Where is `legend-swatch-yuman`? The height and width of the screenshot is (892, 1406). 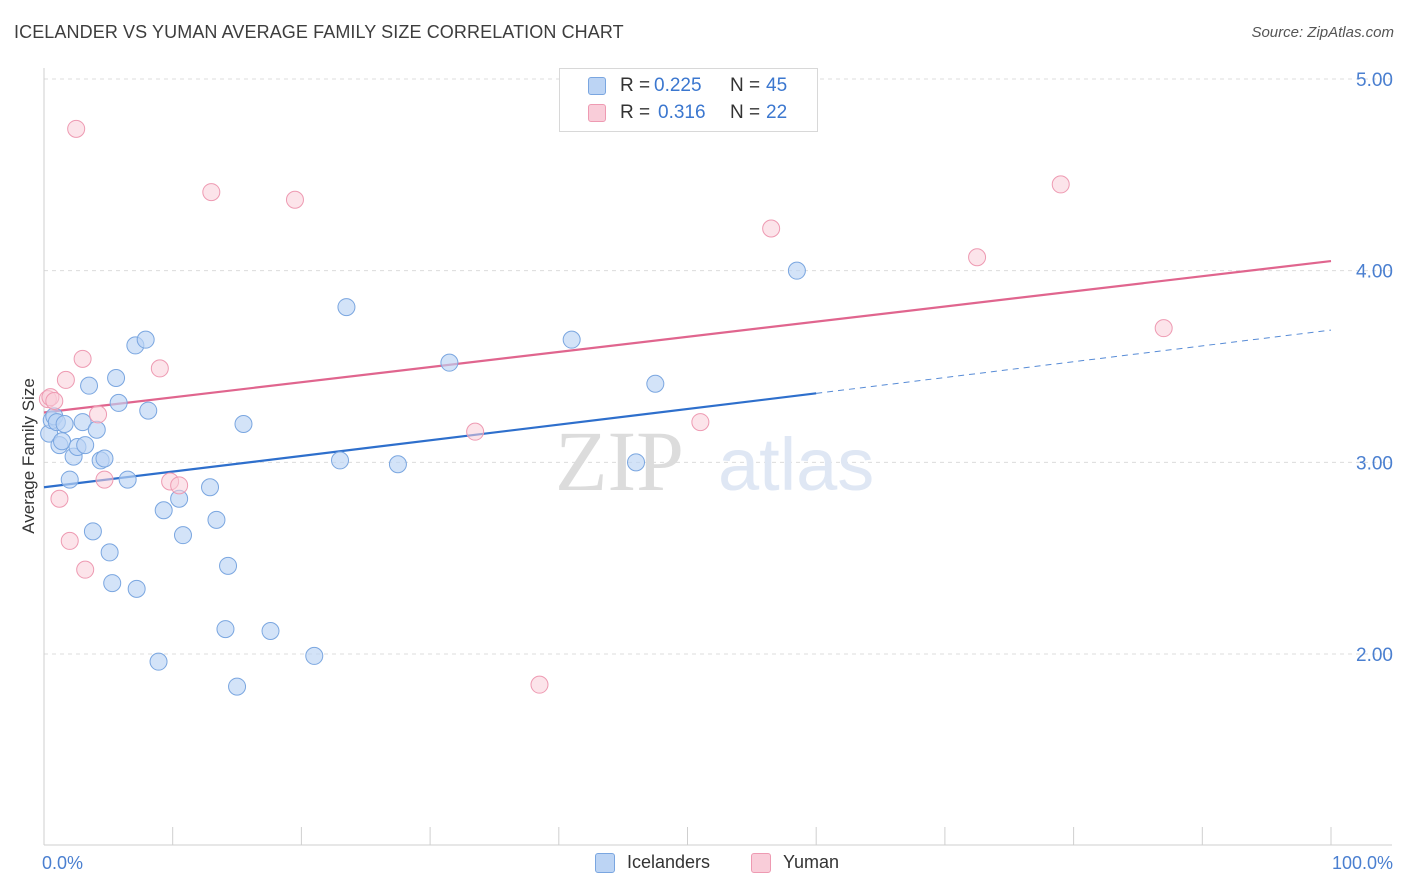 legend-swatch-yuman is located at coordinates (597, 113).